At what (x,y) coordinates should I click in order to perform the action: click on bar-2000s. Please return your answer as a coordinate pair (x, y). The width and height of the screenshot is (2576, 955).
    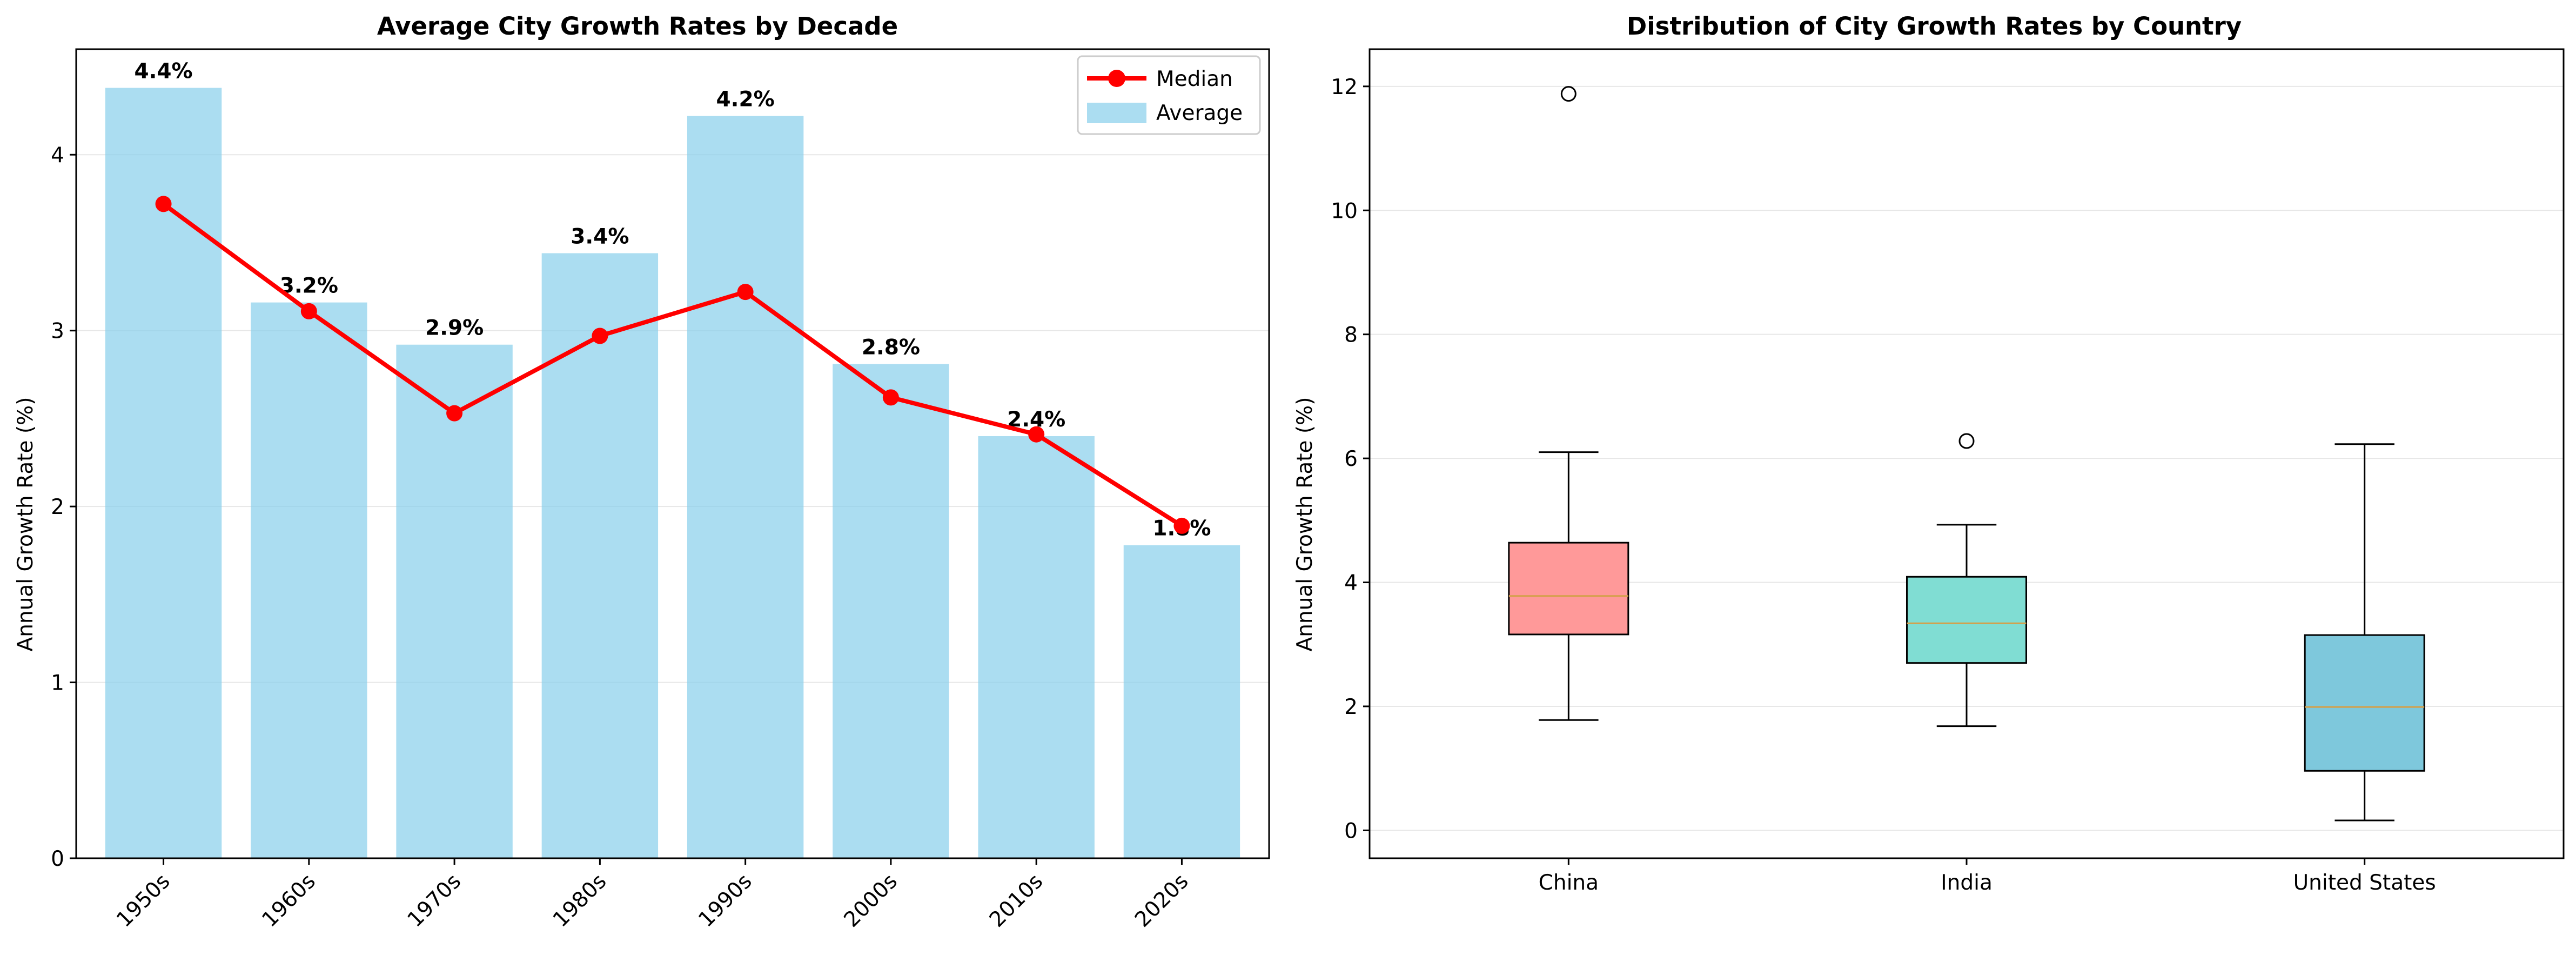
    Looking at the image, I should click on (891, 611).